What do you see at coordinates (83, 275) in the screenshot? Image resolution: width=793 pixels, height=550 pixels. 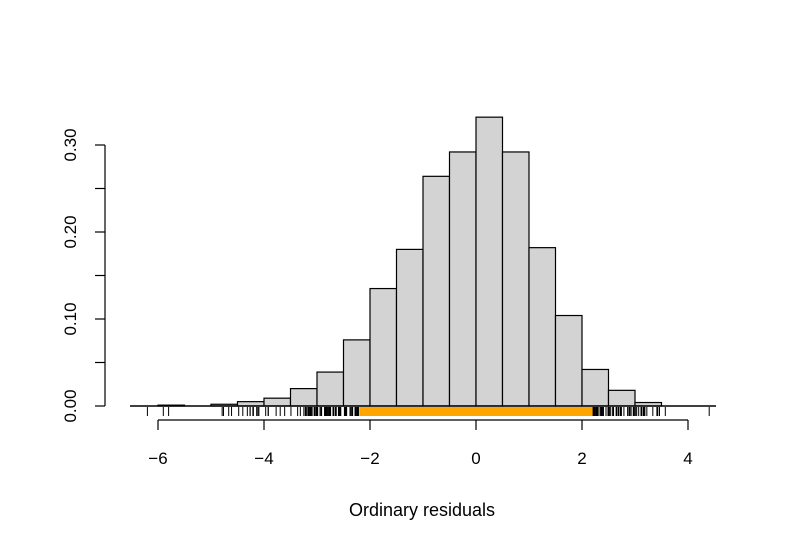 I see `y-axis: 0.00 0.10 0.20 0.30` at bounding box center [83, 275].